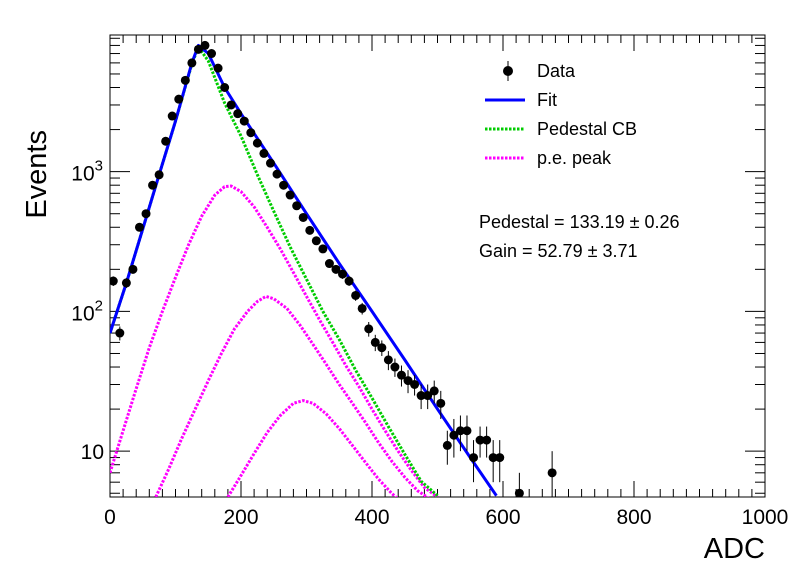 The image size is (796, 572). What do you see at coordinates (110, 517) in the screenshot?
I see `x-tick-label: 0` at bounding box center [110, 517].